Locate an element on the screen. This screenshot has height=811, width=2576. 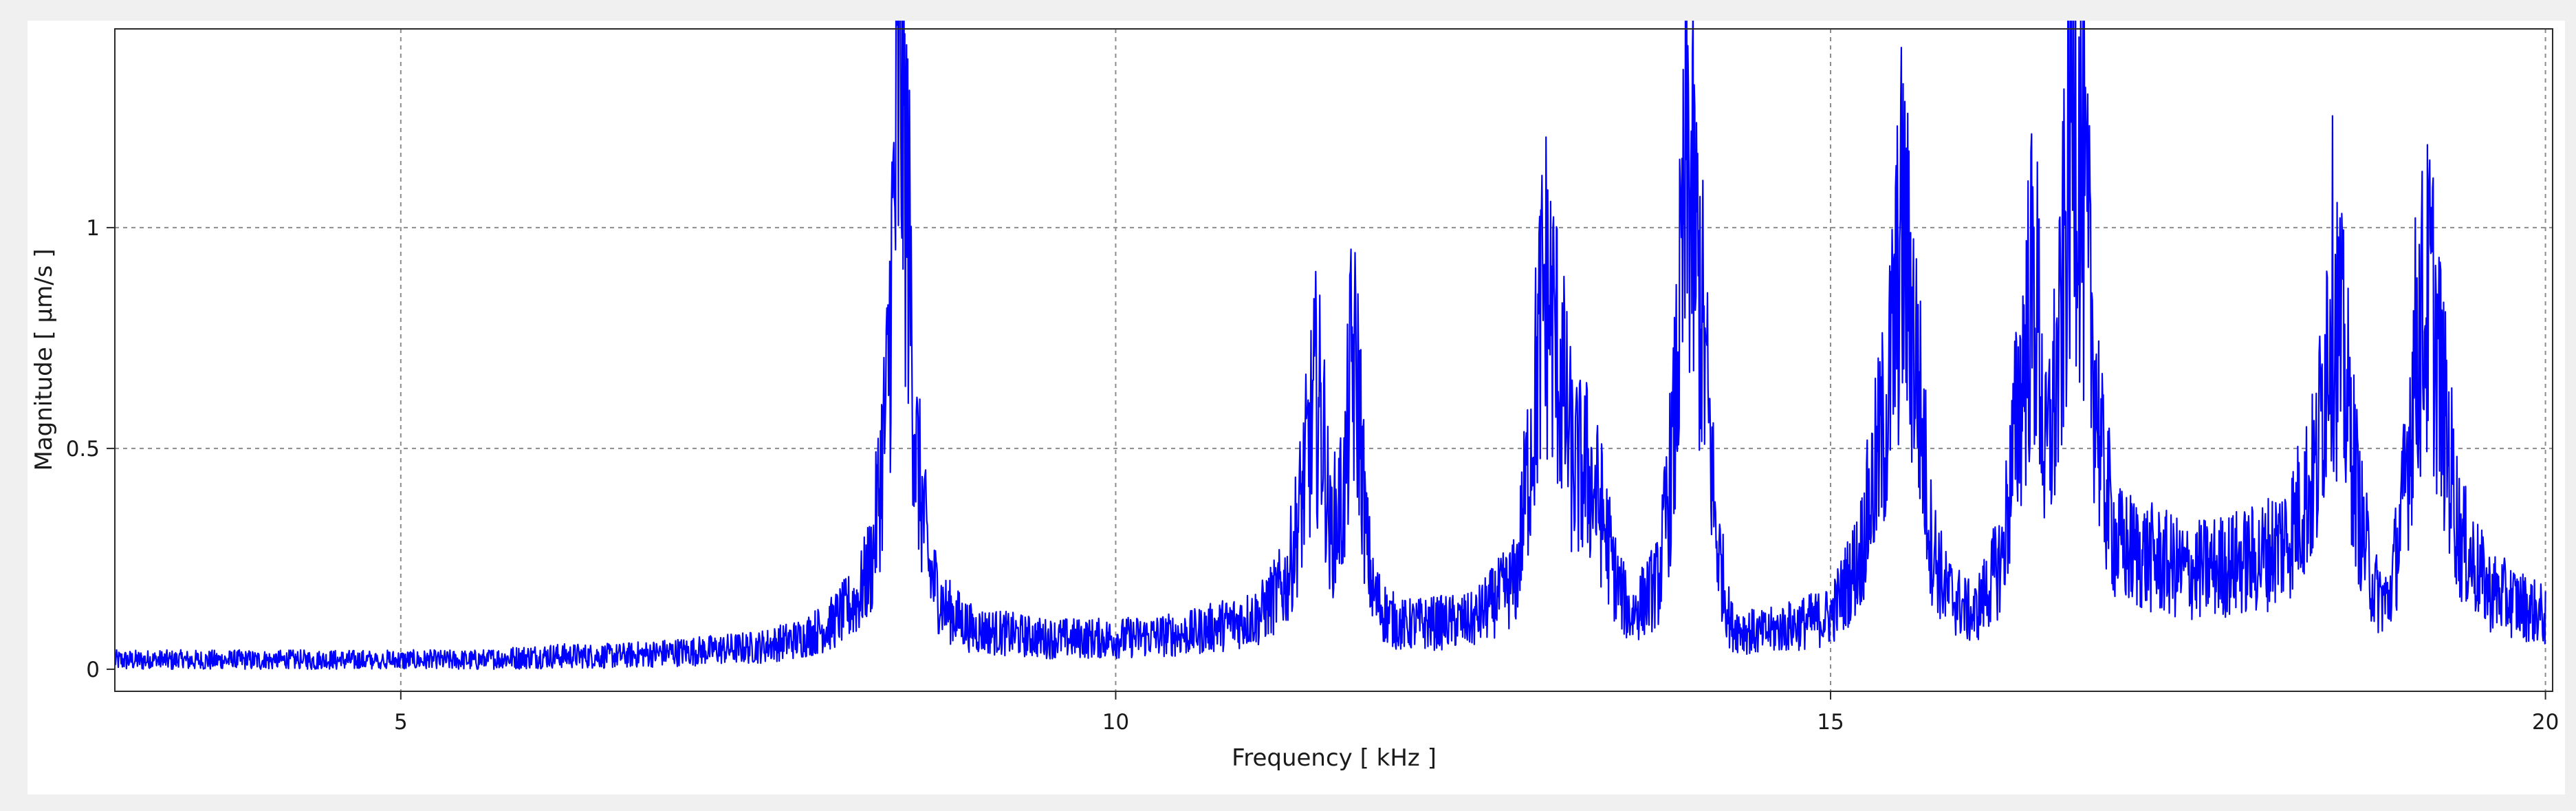
x-tick-label: 10 is located at coordinates (1115, 723).